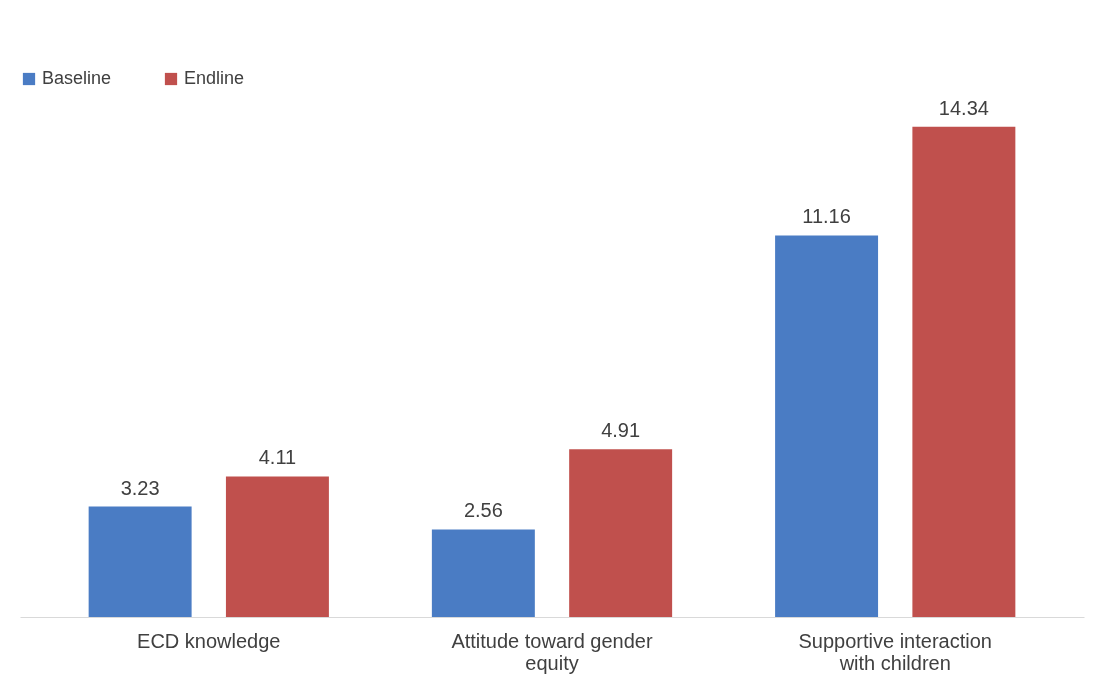  I want to click on x-tick-label: Attitude toward gender equity, so click(552, 651).